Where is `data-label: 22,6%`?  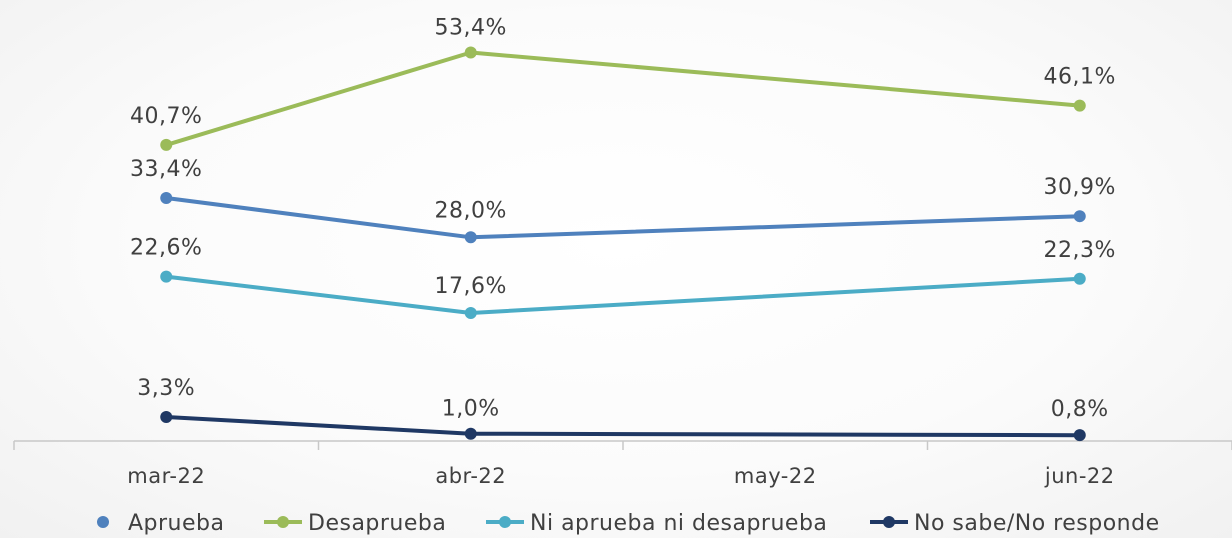 data-label: 22,6% is located at coordinates (166, 248).